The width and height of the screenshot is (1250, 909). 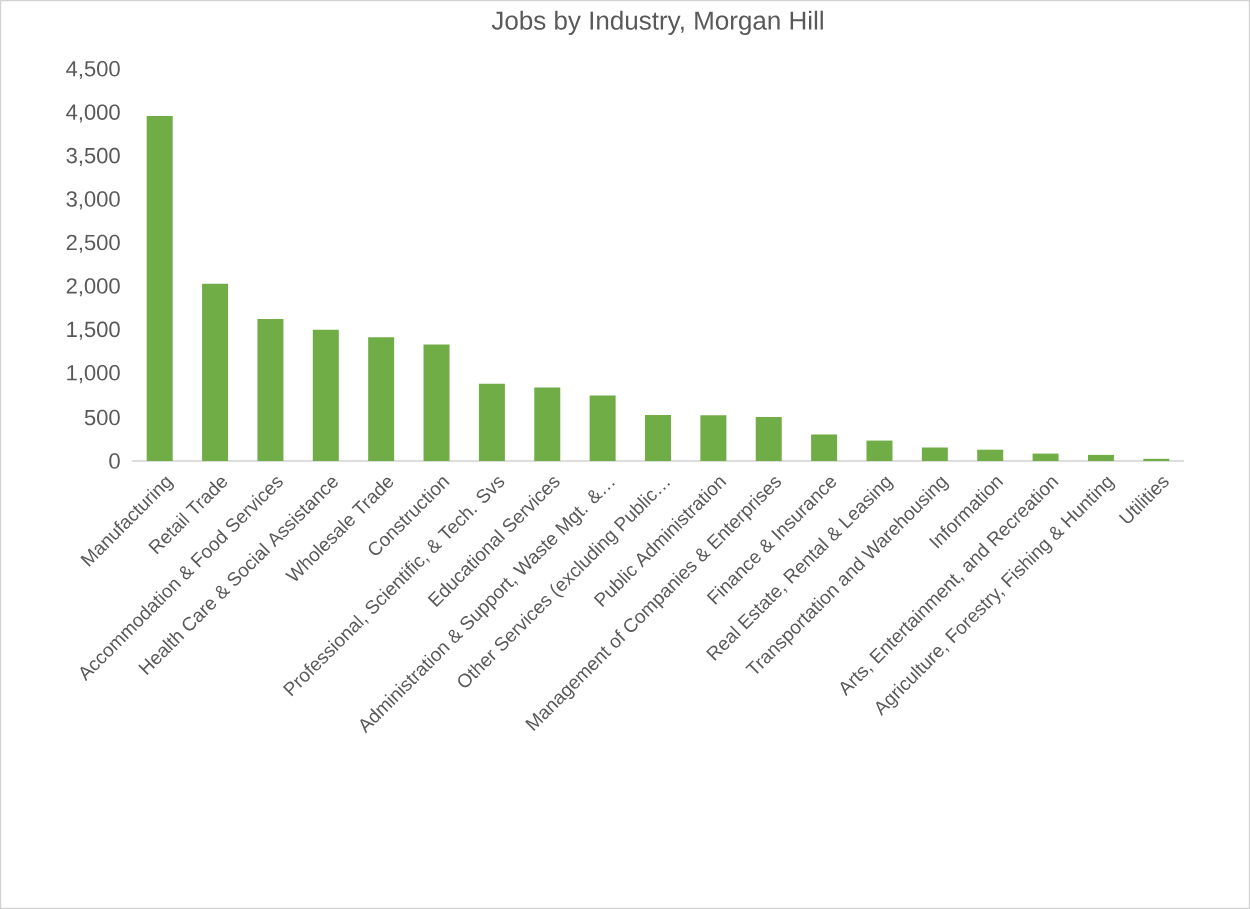 I want to click on y-tick-label: 2,000, so click(x=93, y=287).